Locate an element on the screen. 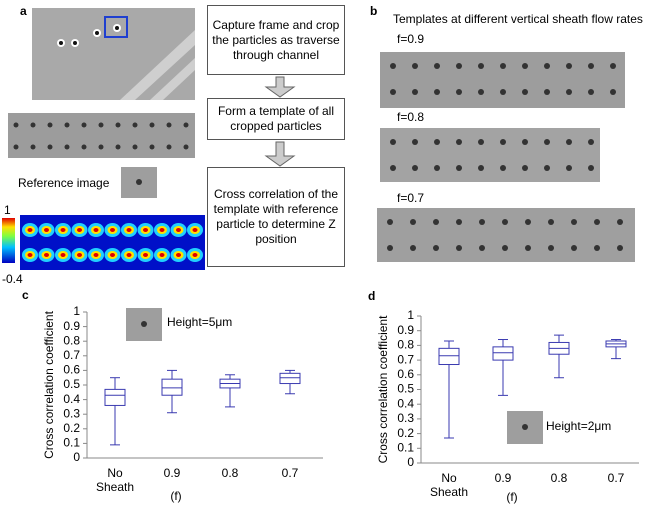 The width and height of the screenshot is (660, 510). y-tick-label: 0.4 is located at coordinates (71, 399).